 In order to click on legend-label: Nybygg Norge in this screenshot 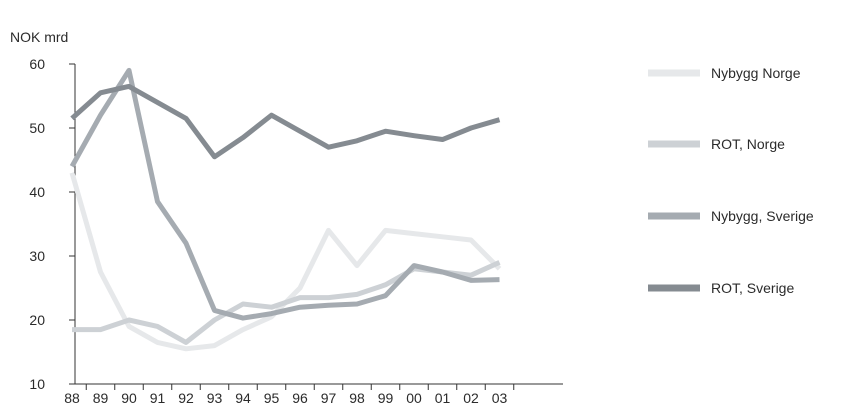, I will do `click(756, 73)`.